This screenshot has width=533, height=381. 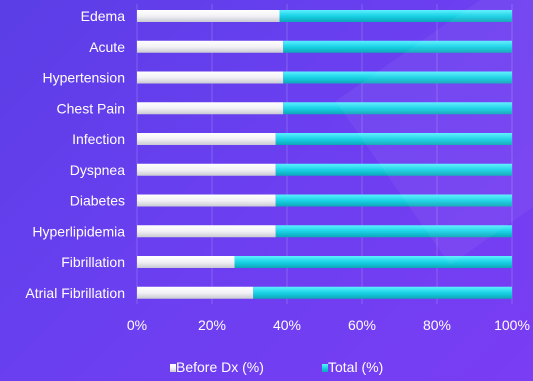 I want to click on x-tick-label: 60%, so click(x=362, y=325).